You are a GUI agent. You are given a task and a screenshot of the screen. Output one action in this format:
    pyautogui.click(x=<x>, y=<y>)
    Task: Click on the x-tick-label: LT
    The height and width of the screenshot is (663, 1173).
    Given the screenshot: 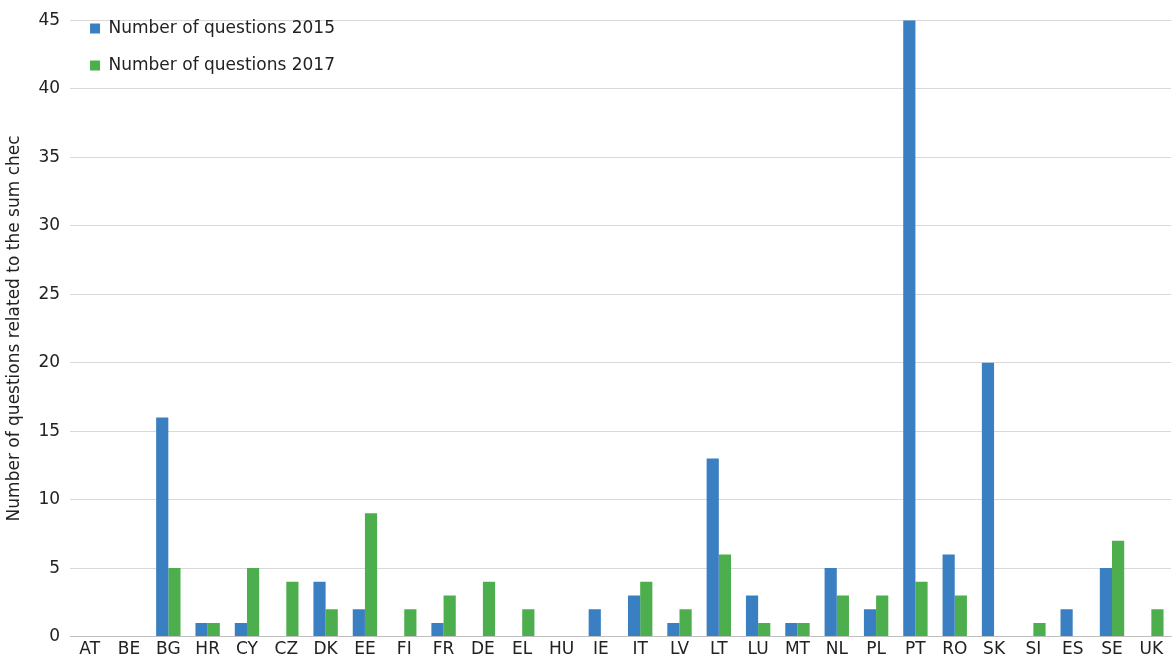 What is the action you would take?
    pyautogui.click(x=719, y=648)
    